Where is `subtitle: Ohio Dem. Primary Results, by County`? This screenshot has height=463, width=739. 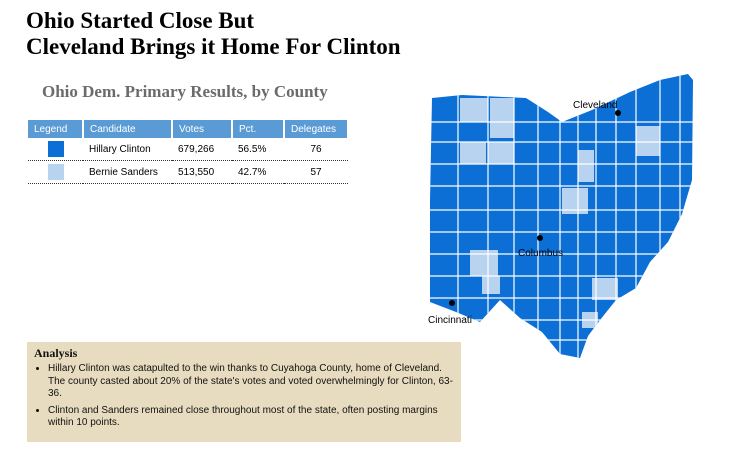 subtitle: Ohio Dem. Primary Results, by County is located at coordinates (185, 91).